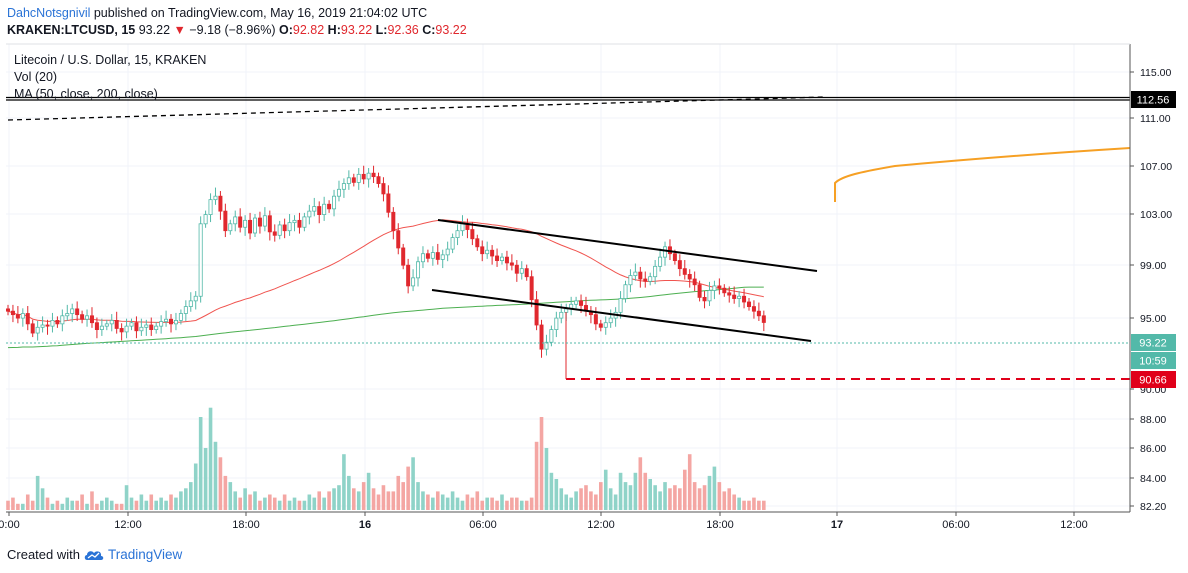 The image size is (1188, 573). I want to click on x-tick-label: 16, so click(365, 525).